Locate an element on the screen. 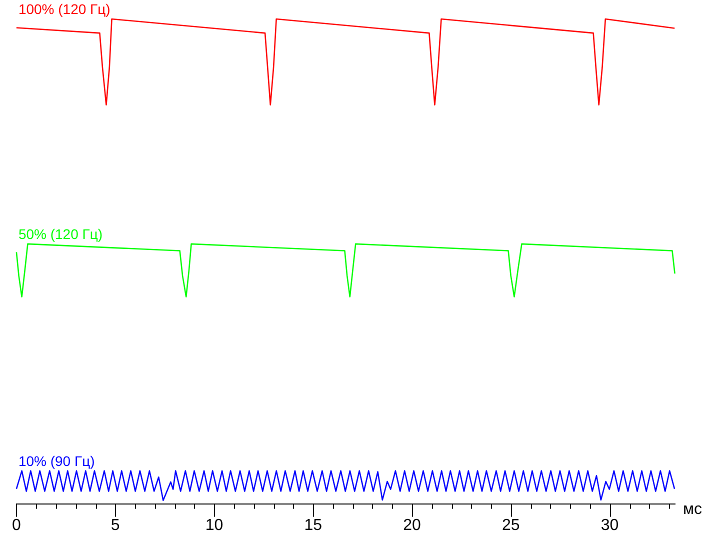 Image resolution: width=703 pixels, height=549 pixels. x-tick-label: 25 is located at coordinates (511, 525).